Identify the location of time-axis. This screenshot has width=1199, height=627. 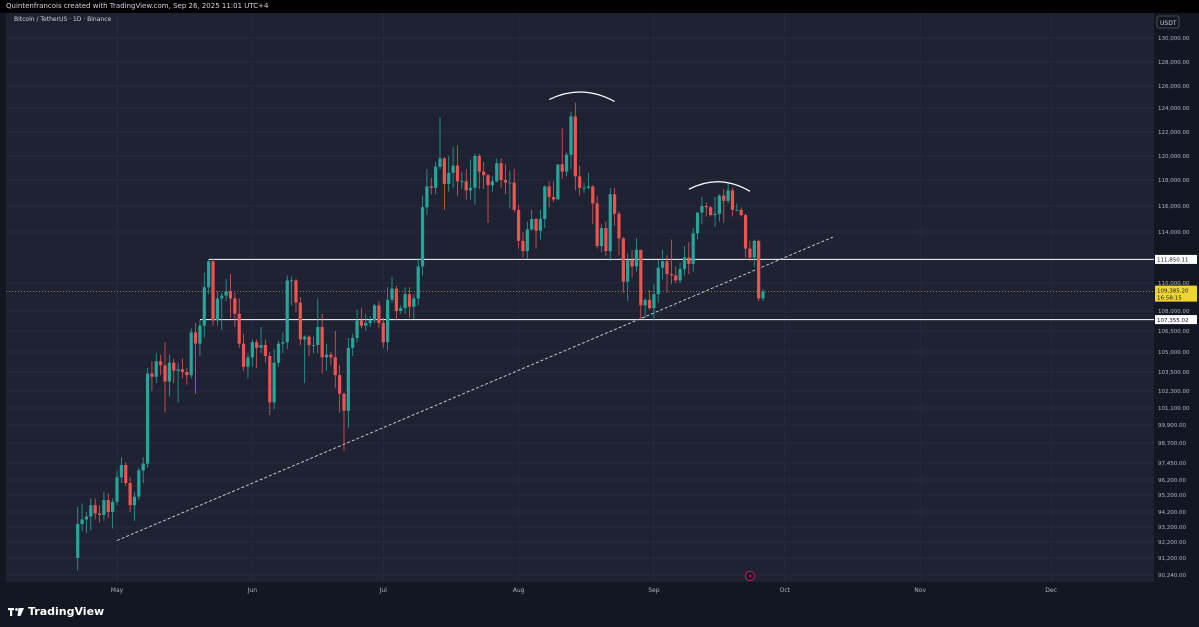
(580, 590).